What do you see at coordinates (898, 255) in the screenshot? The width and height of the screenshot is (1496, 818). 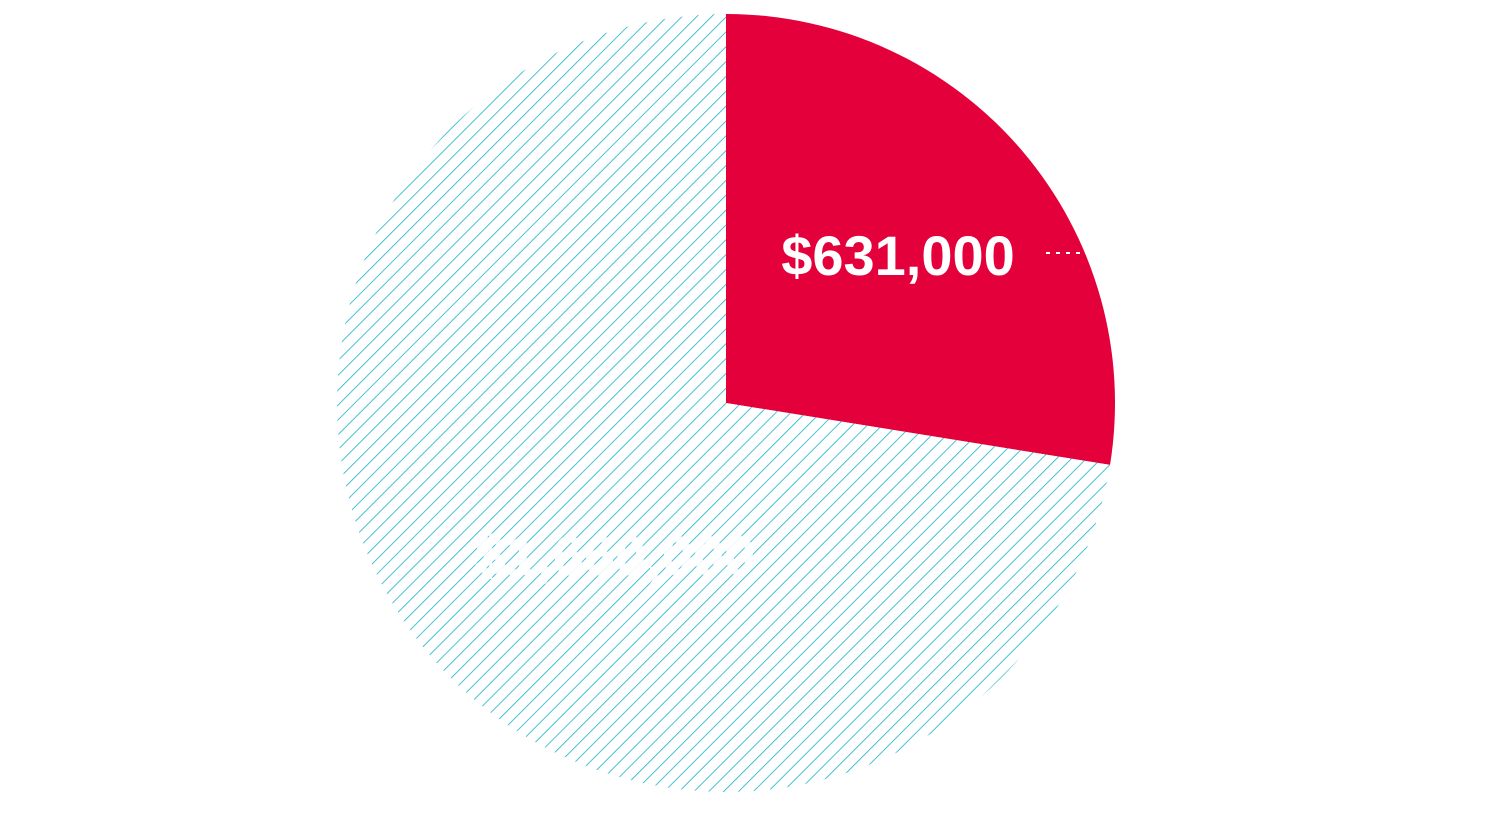 I see `pie-slice-label-1: $631,000` at bounding box center [898, 255].